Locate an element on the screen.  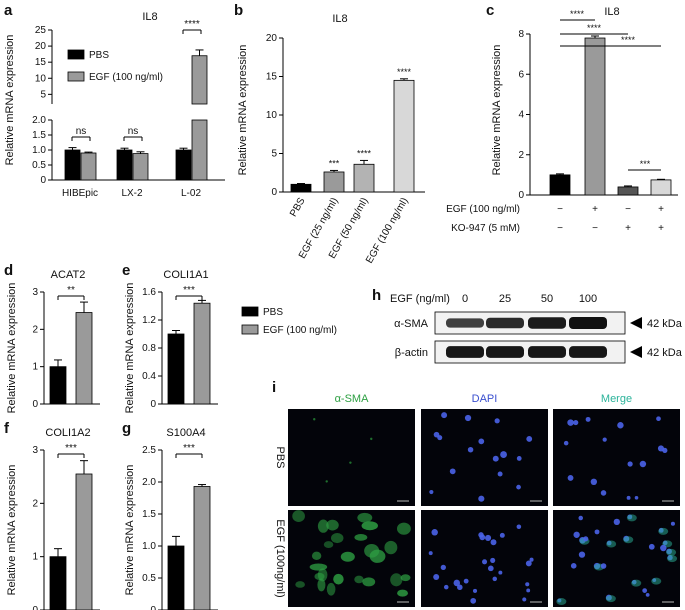
chart-title: ACAT2 is located at coordinates (68, 275).